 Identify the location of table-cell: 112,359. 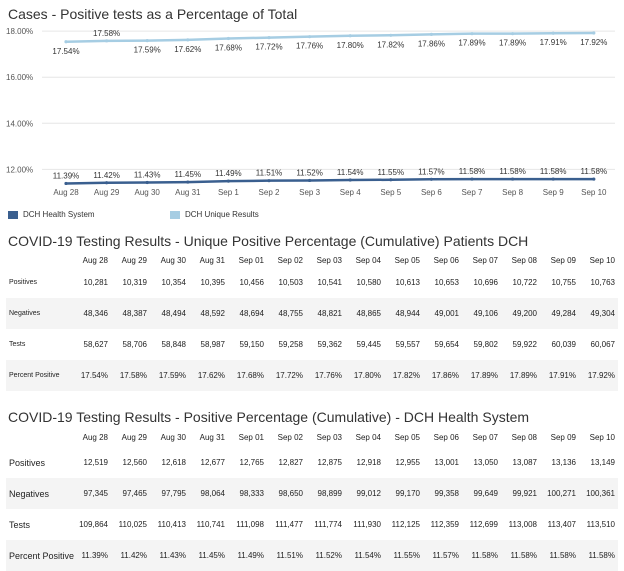
(444, 524).